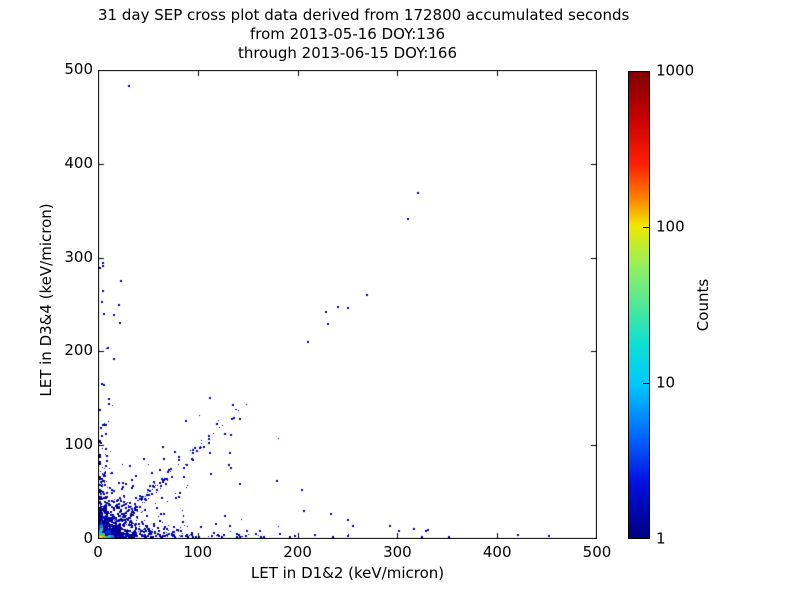 This screenshot has height=600, width=800. What do you see at coordinates (198, 552) in the screenshot?
I see `x-tick-label-100: 100` at bounding box center [198, 552].